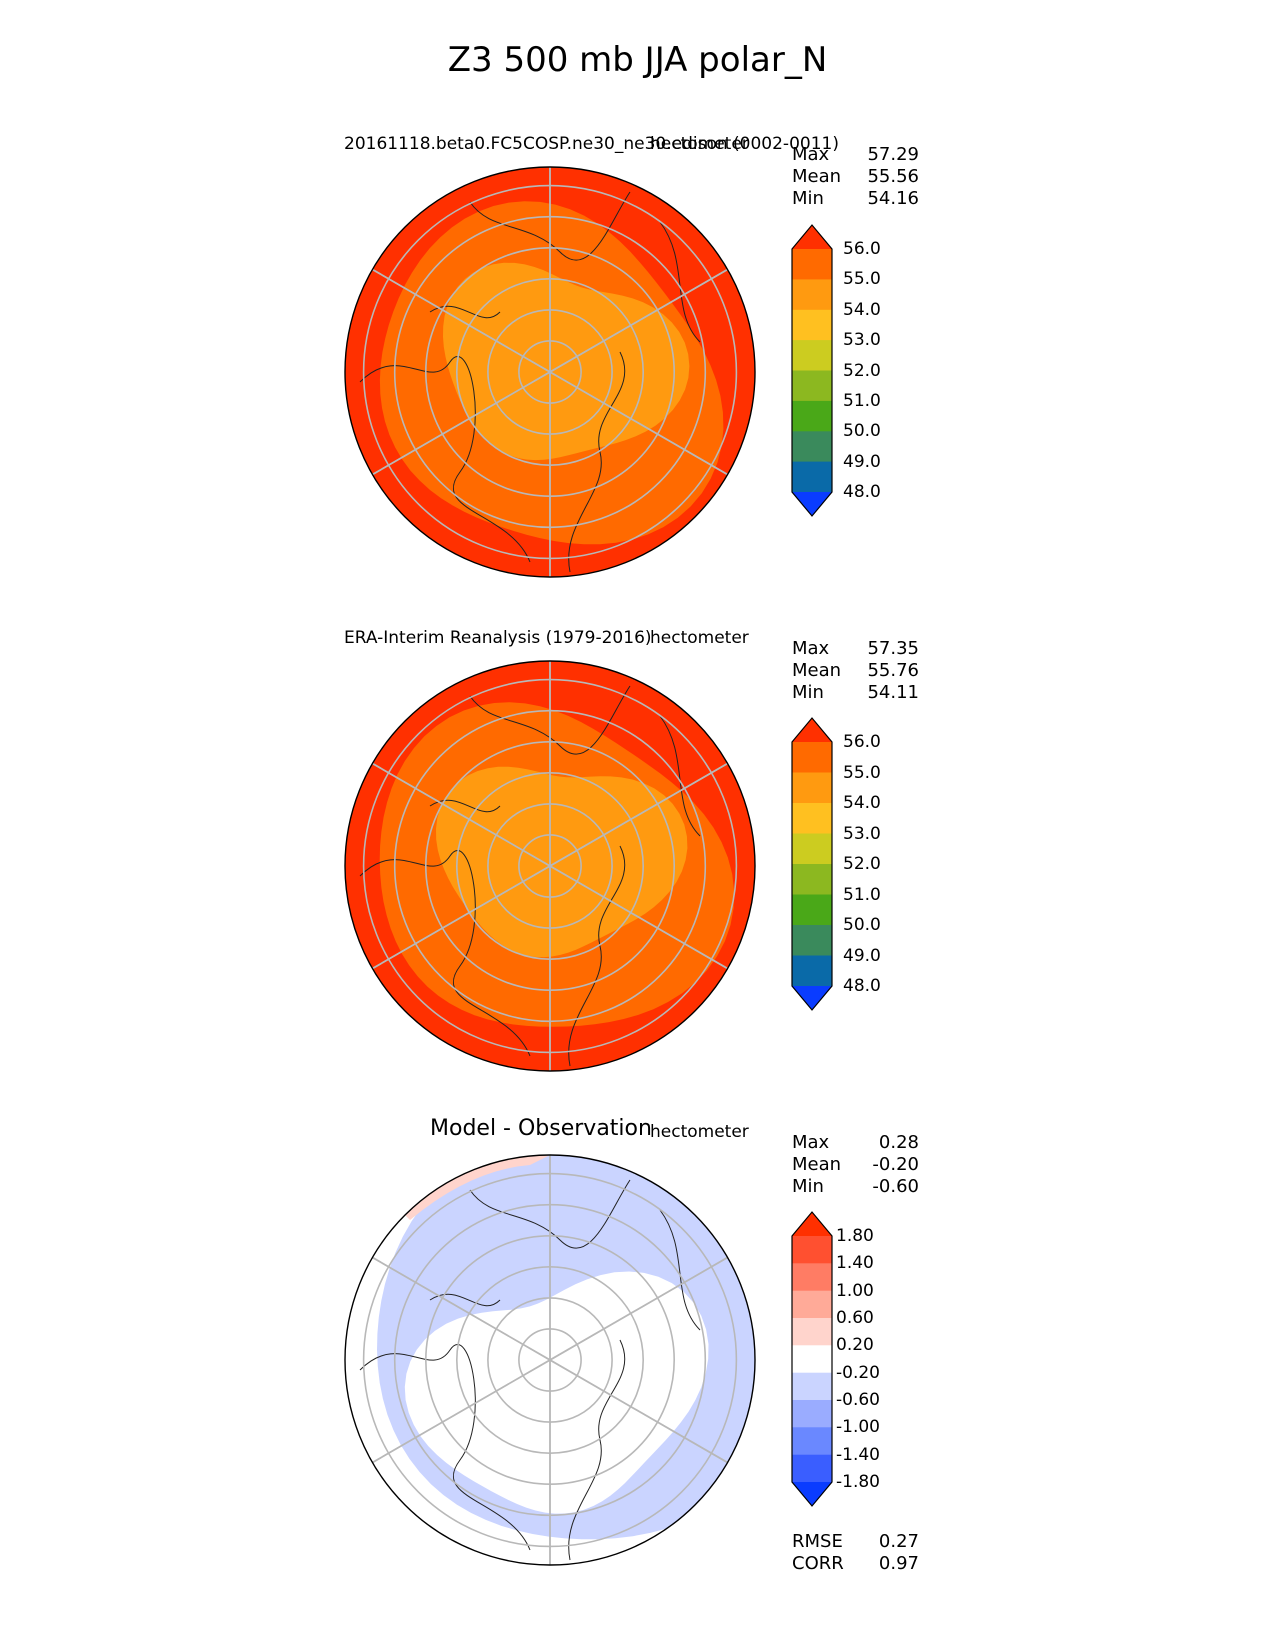 Image resolution: width=1275 pixels, height=1650 pixels. I want to click on colorbar-tick-label: -1.80, so click(858, 1482).